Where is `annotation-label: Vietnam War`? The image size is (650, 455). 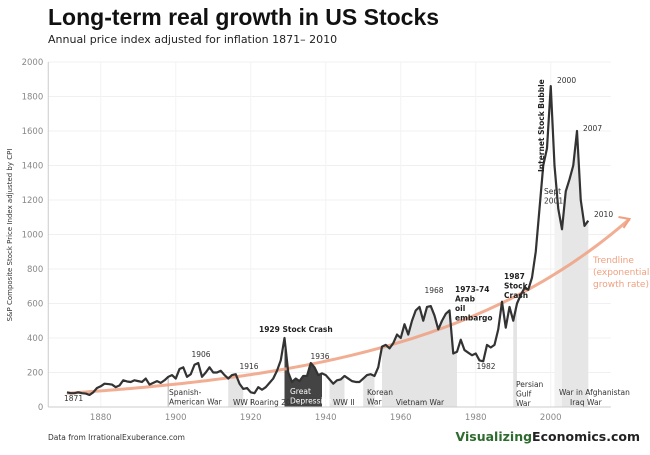
annotation-label: Vietnam War is located at coordinates (420, 402).